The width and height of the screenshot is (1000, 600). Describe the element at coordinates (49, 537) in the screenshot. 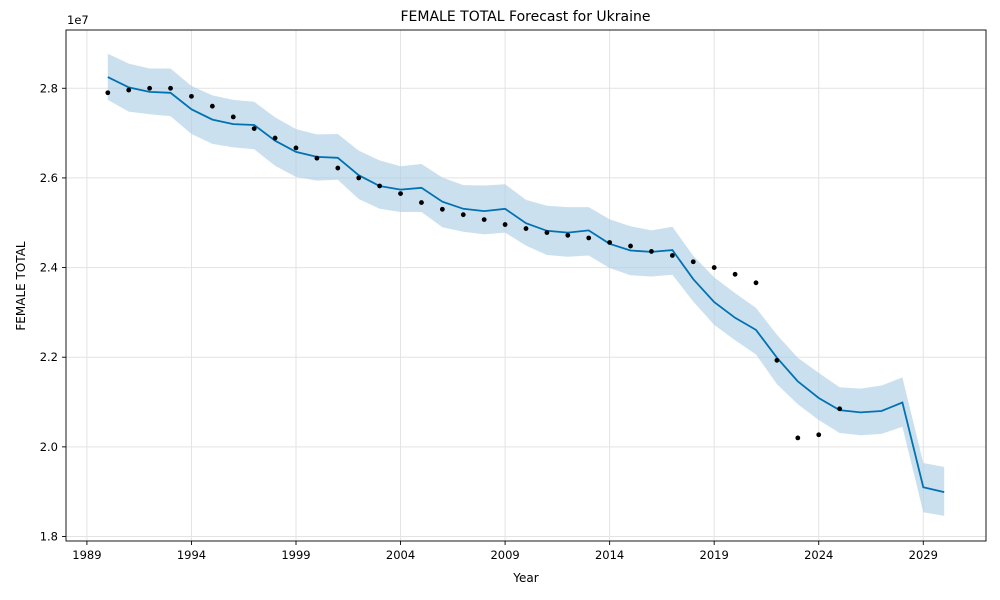

I see `y-tick-label: 1.8` at that location.